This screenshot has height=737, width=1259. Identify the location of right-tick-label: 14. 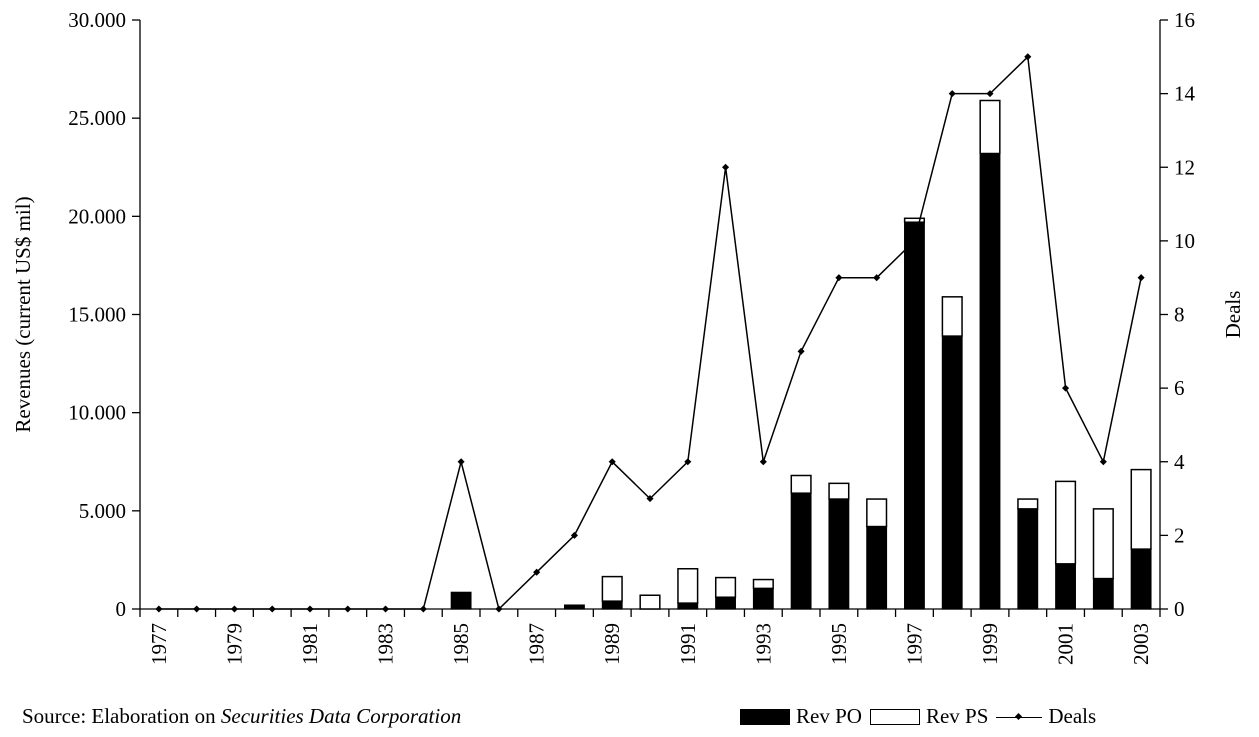
(1185, 94).